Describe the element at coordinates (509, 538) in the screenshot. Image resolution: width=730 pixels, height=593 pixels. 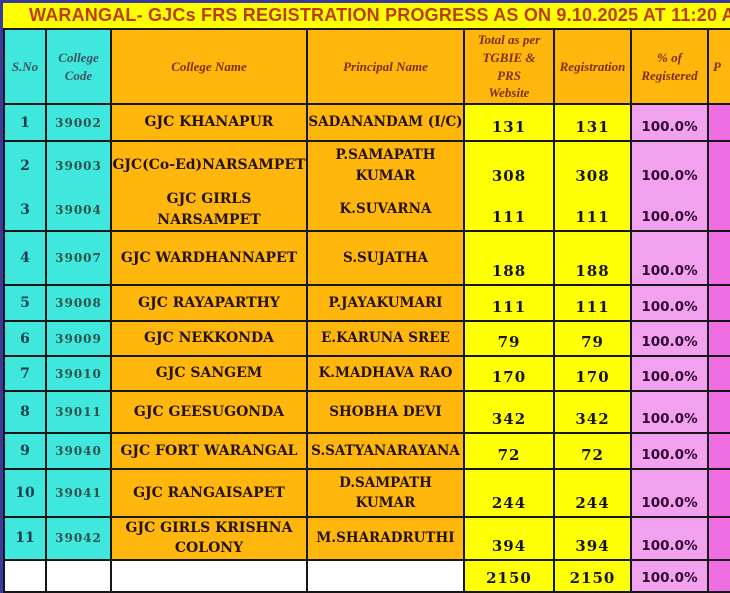
I see `cell-total: 394` at that location.